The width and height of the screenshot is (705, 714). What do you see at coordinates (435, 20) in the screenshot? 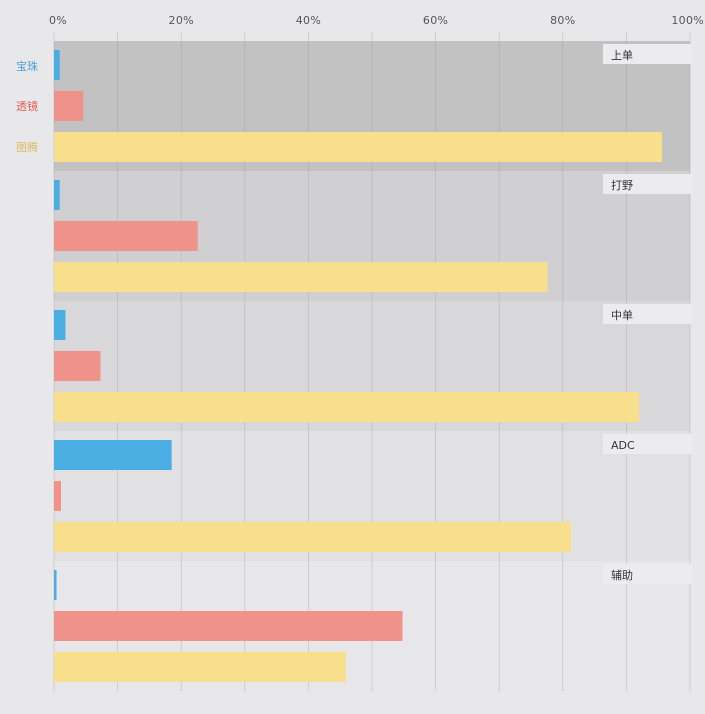
I see `x-tick-label: 60%` at bounding box center [435, 20].